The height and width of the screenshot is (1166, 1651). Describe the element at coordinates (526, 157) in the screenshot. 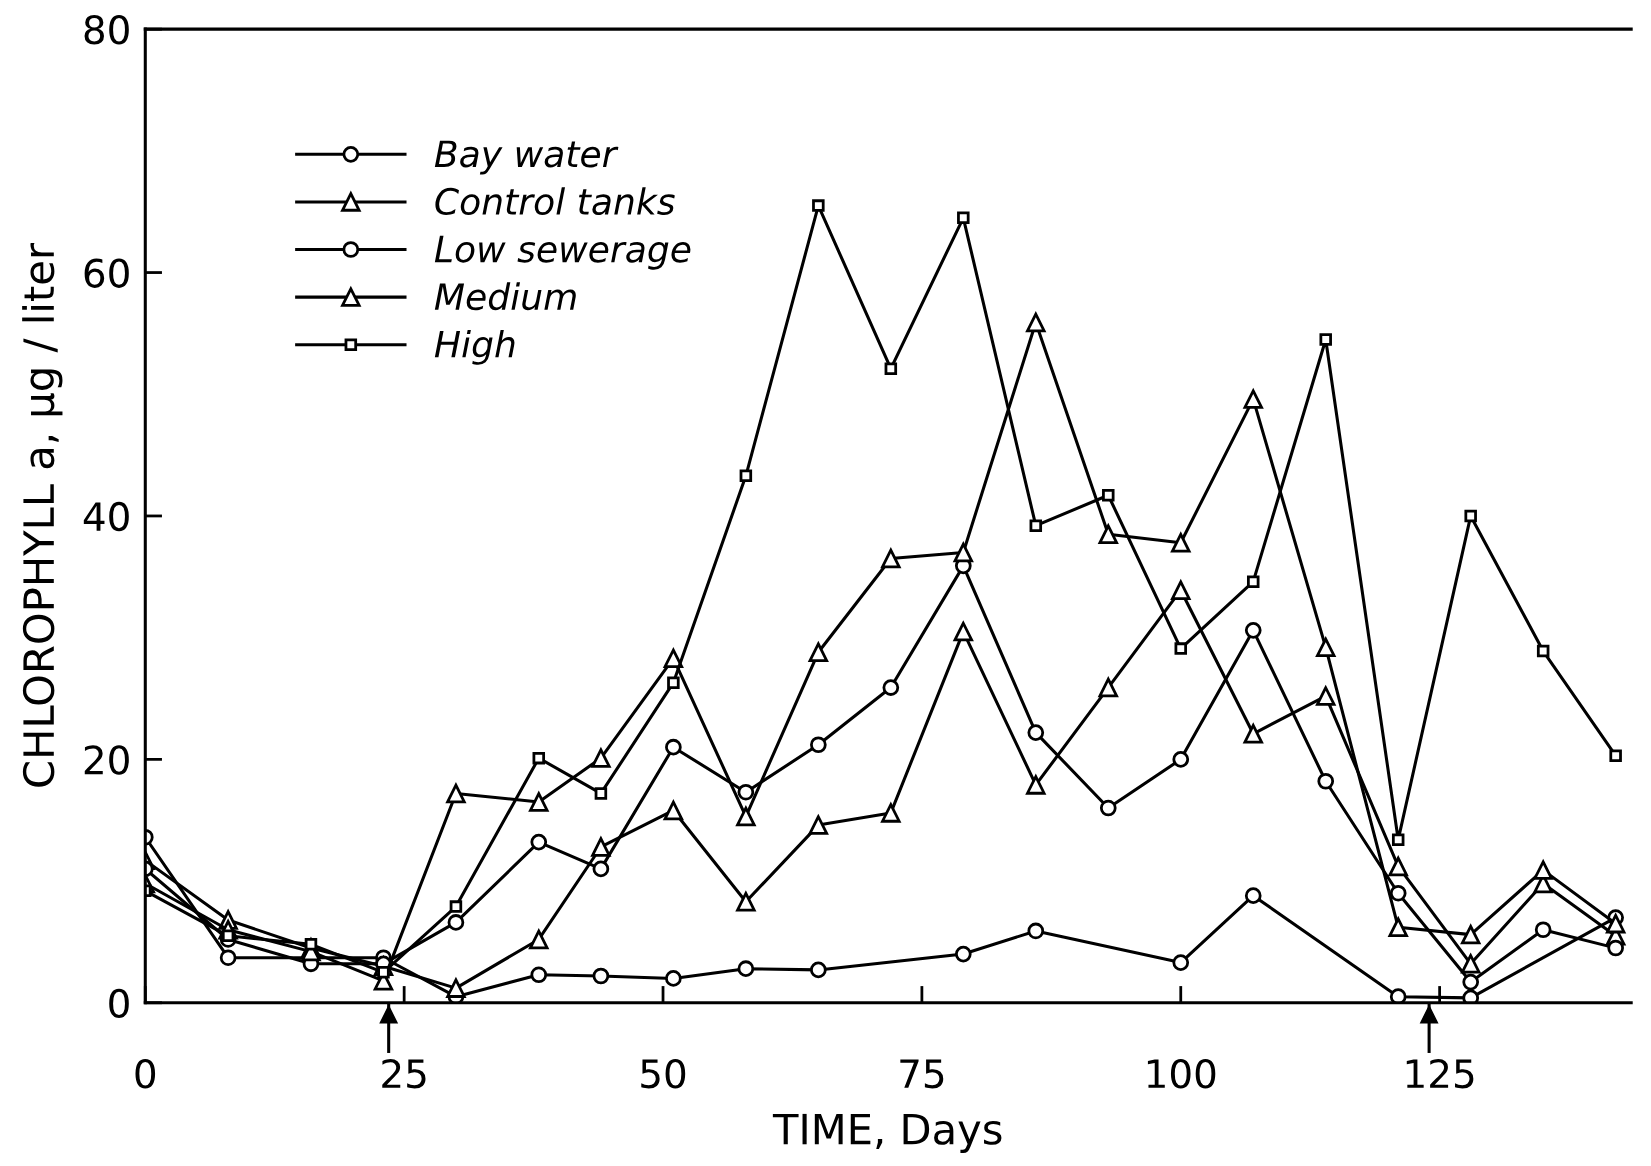

I see `legend-label: Bay water` at that location.